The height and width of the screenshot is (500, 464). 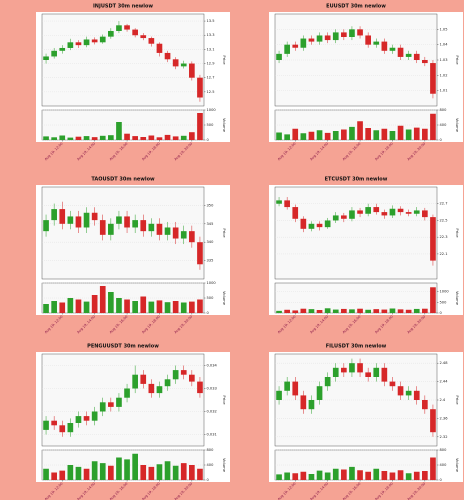 I want to click on y-tick-label: 22.3, so click(x=444, y=237).